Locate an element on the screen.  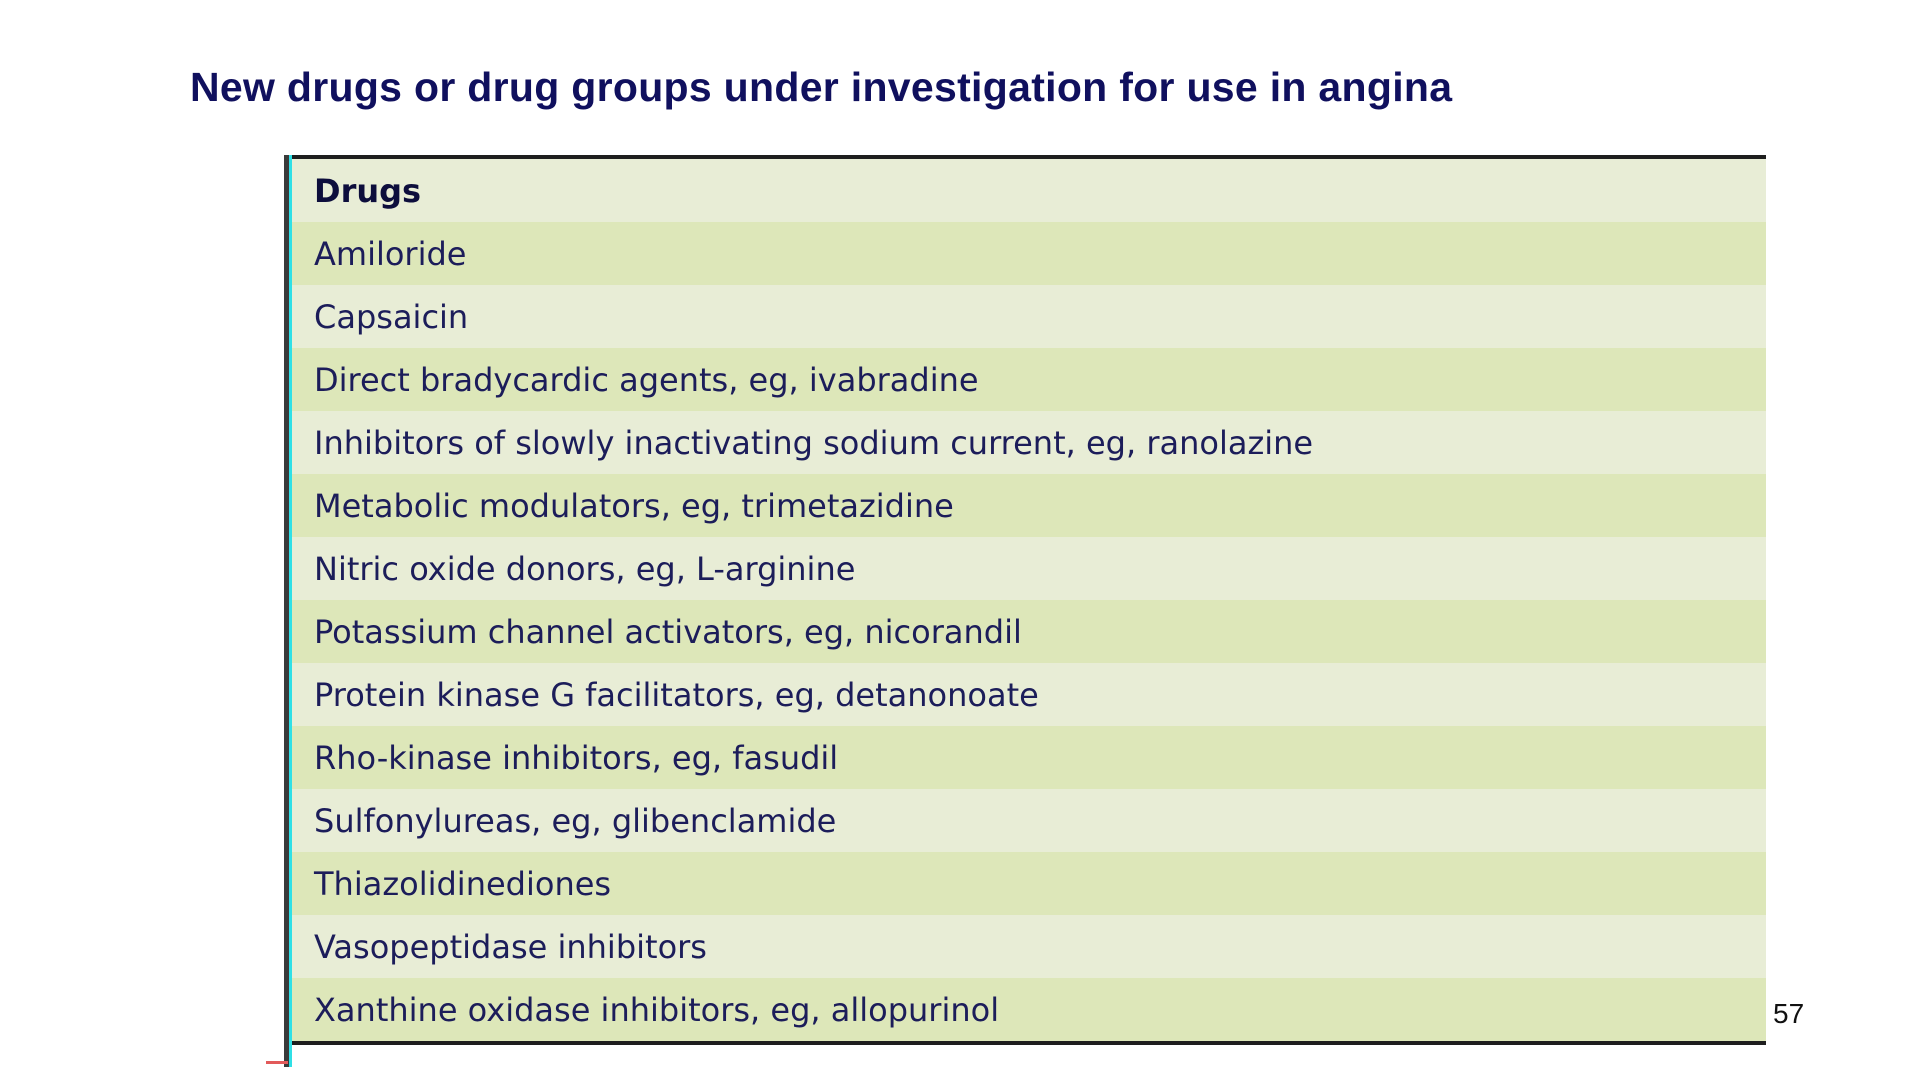
table-row: Rho-kinase inhibitors, eg, fasudil is located at coordinates (1029, 757).